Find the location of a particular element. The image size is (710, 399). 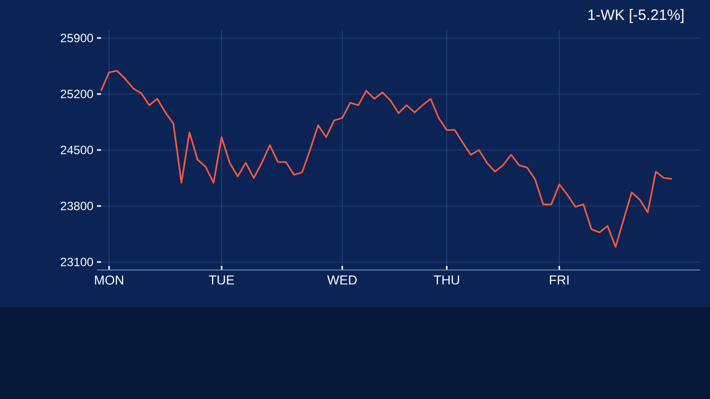

text: 1-WK [-5.21%] is located at coordinates (636, 16).